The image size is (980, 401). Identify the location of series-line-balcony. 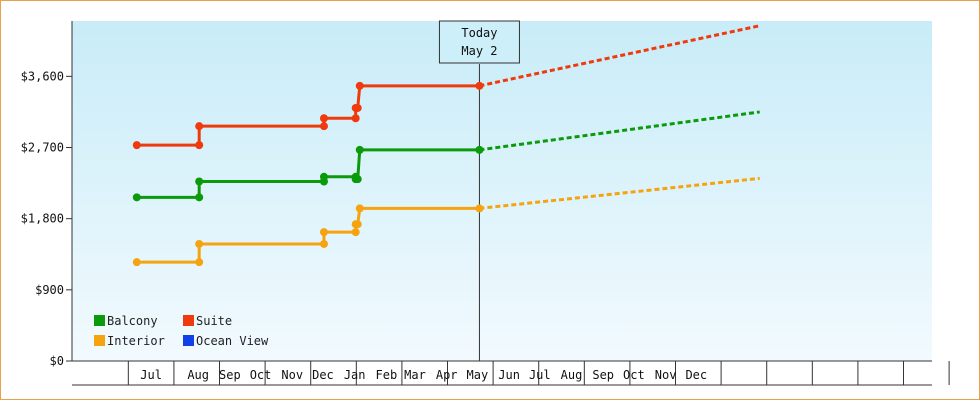
(308, 173).